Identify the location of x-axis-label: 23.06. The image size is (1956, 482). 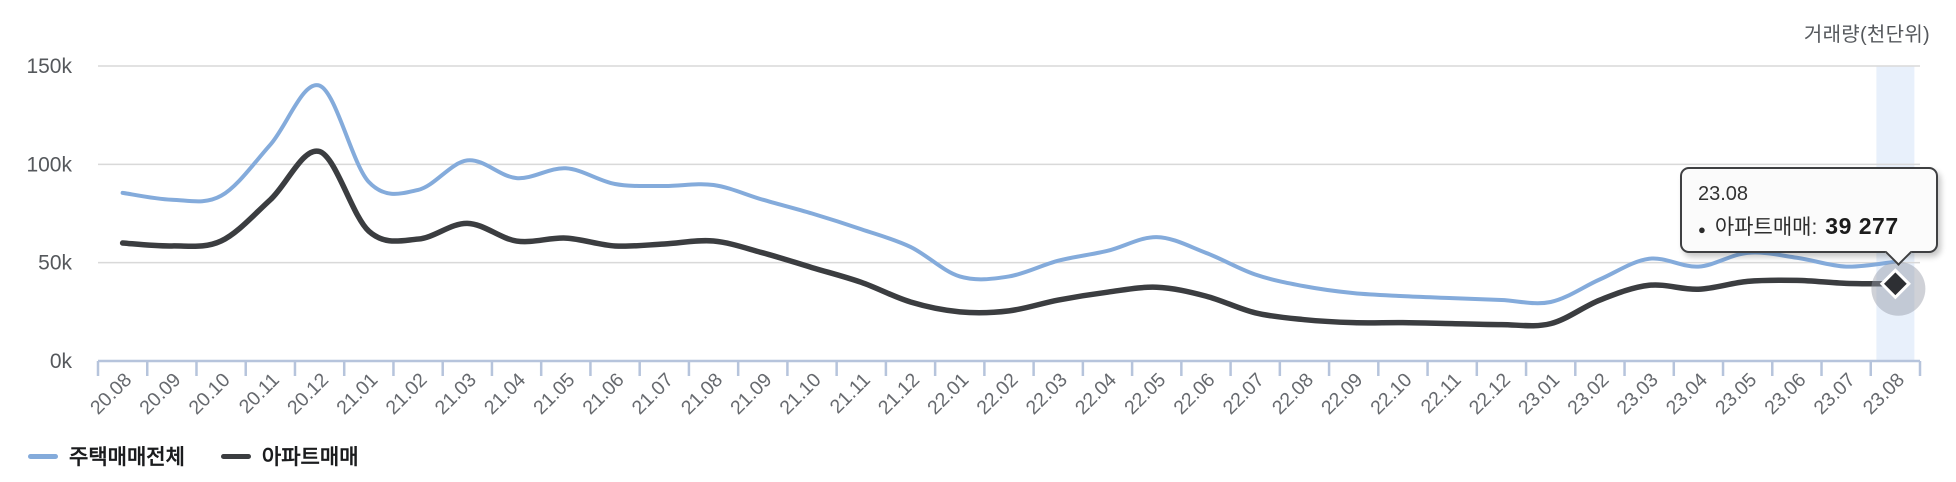
(1785, 394).